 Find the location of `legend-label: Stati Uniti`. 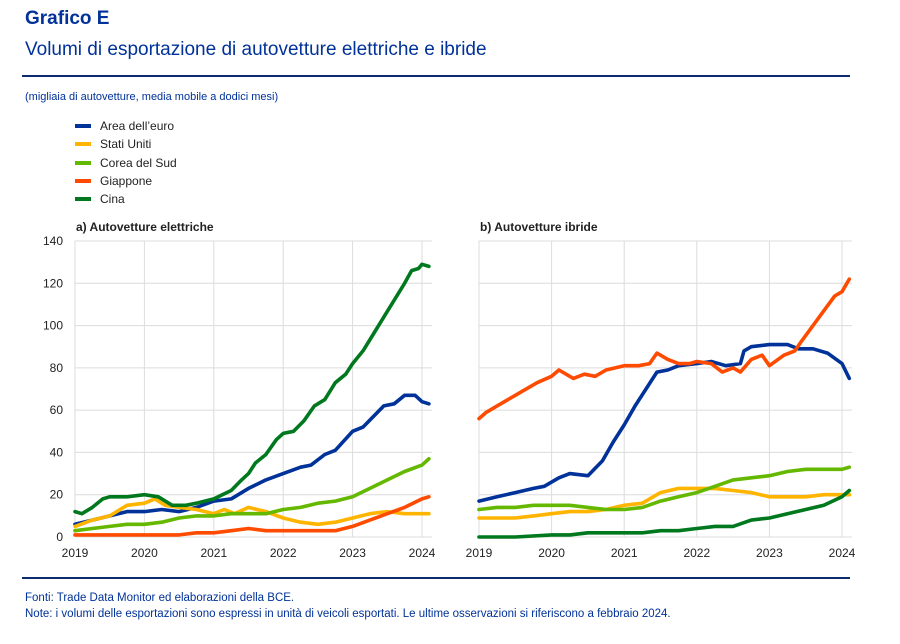

legend-label: Stati Uniti is located at coordinates (126, 144).